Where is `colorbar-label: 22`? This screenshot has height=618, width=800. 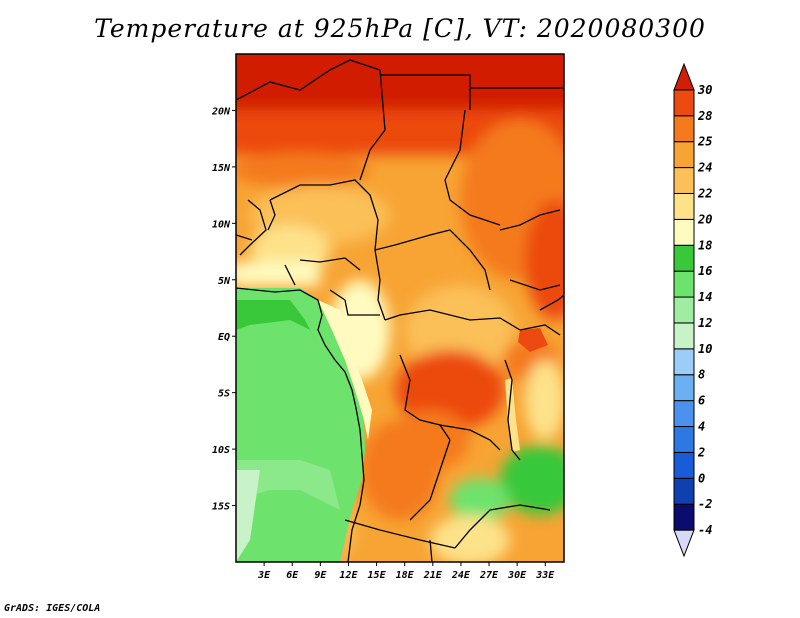 colorbar-label: 22 is located at coordinates (704, 193).